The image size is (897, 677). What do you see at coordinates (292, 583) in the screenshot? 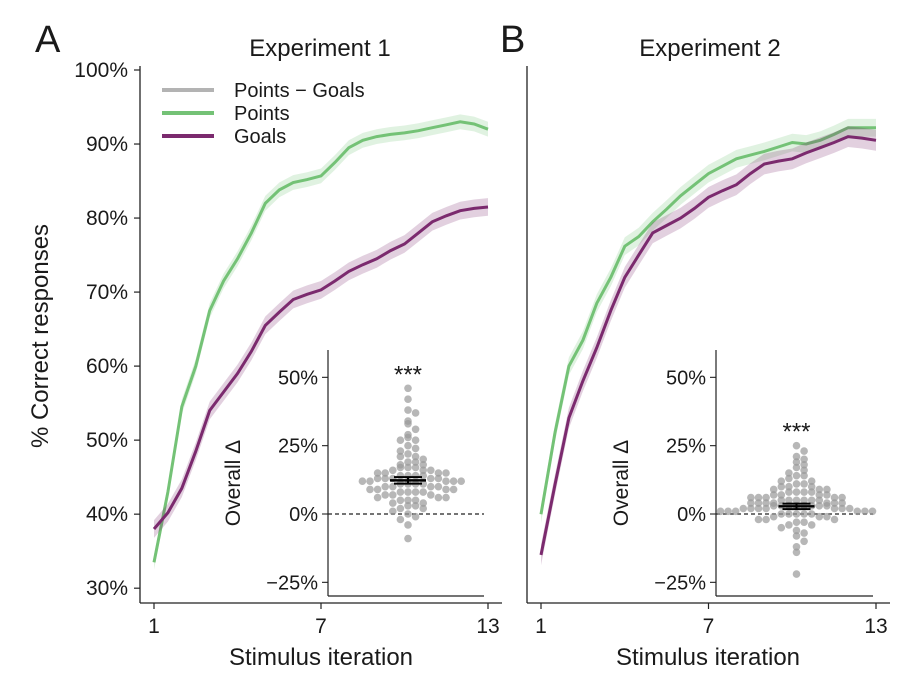
I see `inset-y-tick-label: −25%` at bounding box center [292, 583].